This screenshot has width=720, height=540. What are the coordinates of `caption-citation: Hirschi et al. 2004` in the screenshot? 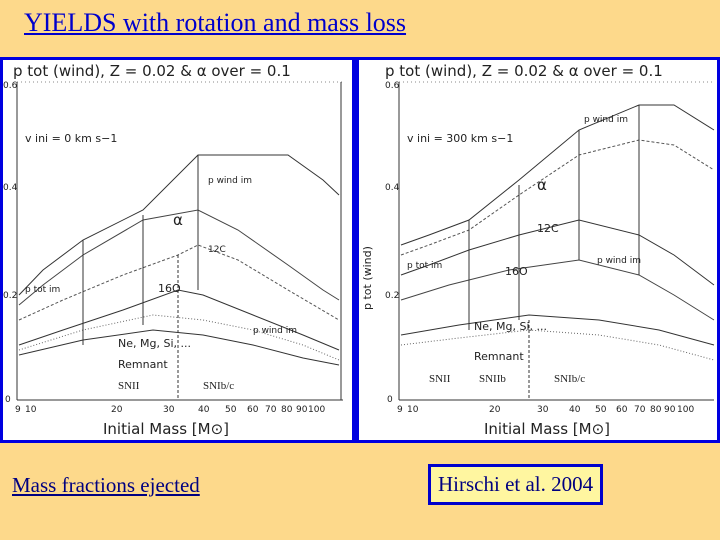 It's located at (516, 484).